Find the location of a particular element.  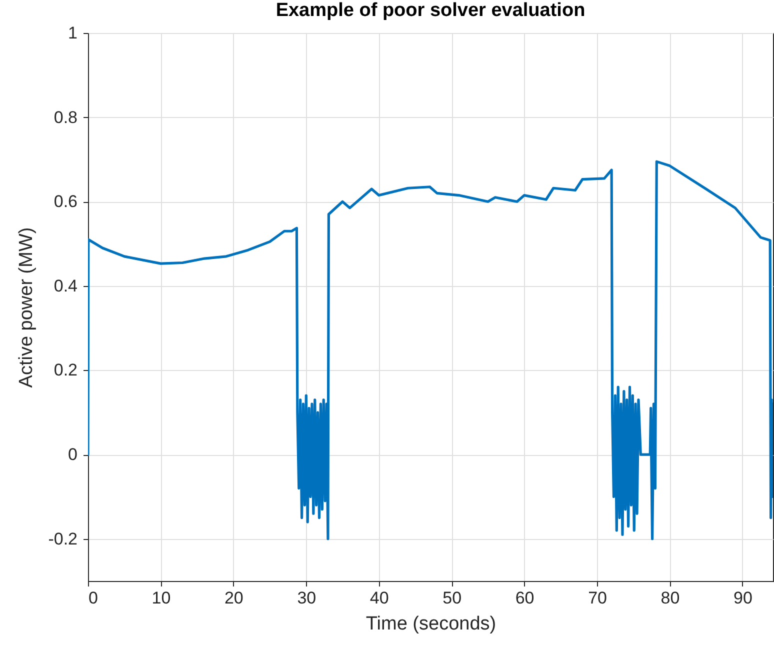

x-tick-label: 30 is located at coordinates (306, 598).